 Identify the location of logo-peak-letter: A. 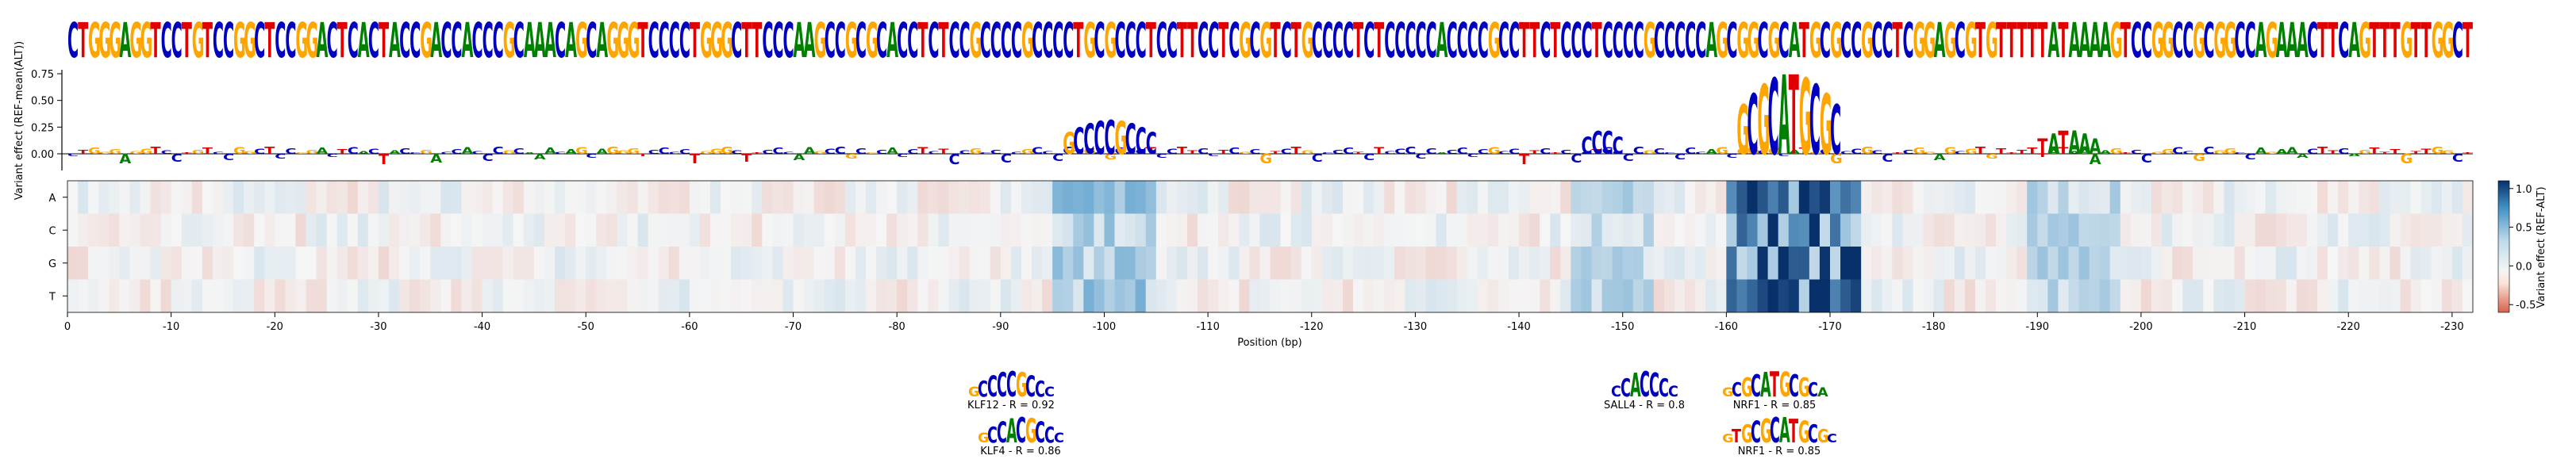
(2053, 145).